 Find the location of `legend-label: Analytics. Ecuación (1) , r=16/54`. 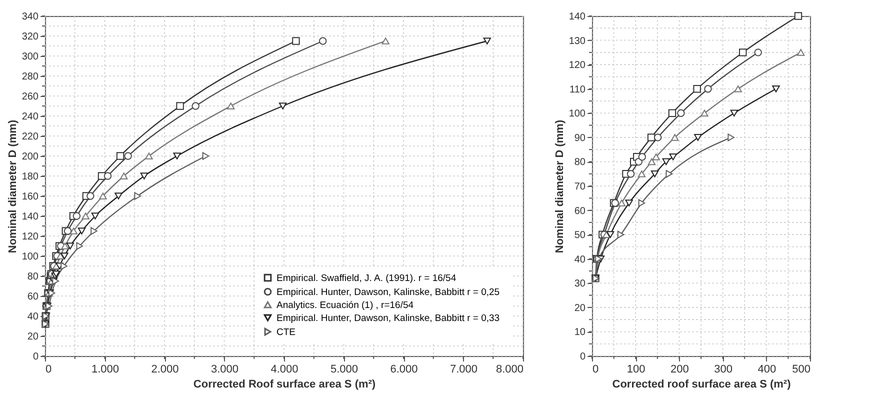

legend-label: Analytics. Ecuación (1) , r=16/54 is located at coordinates (345, 305).